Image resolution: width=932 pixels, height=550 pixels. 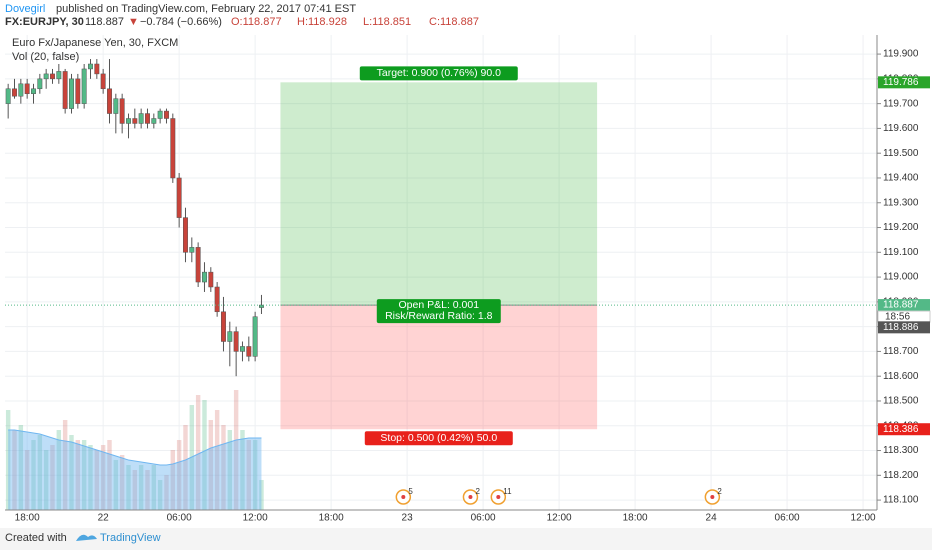 I want to click on price-label: 118.386, so click(x=901, y=429).